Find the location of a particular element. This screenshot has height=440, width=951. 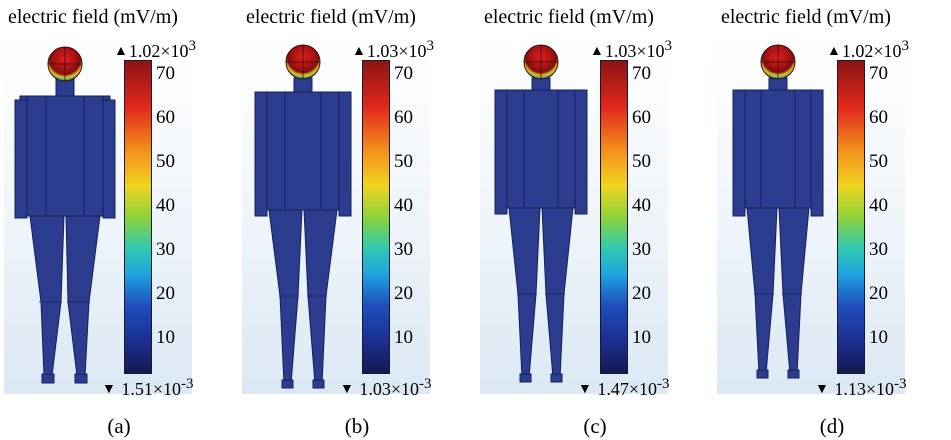

panel-caption: (d) is located at coordinates (832, 426).